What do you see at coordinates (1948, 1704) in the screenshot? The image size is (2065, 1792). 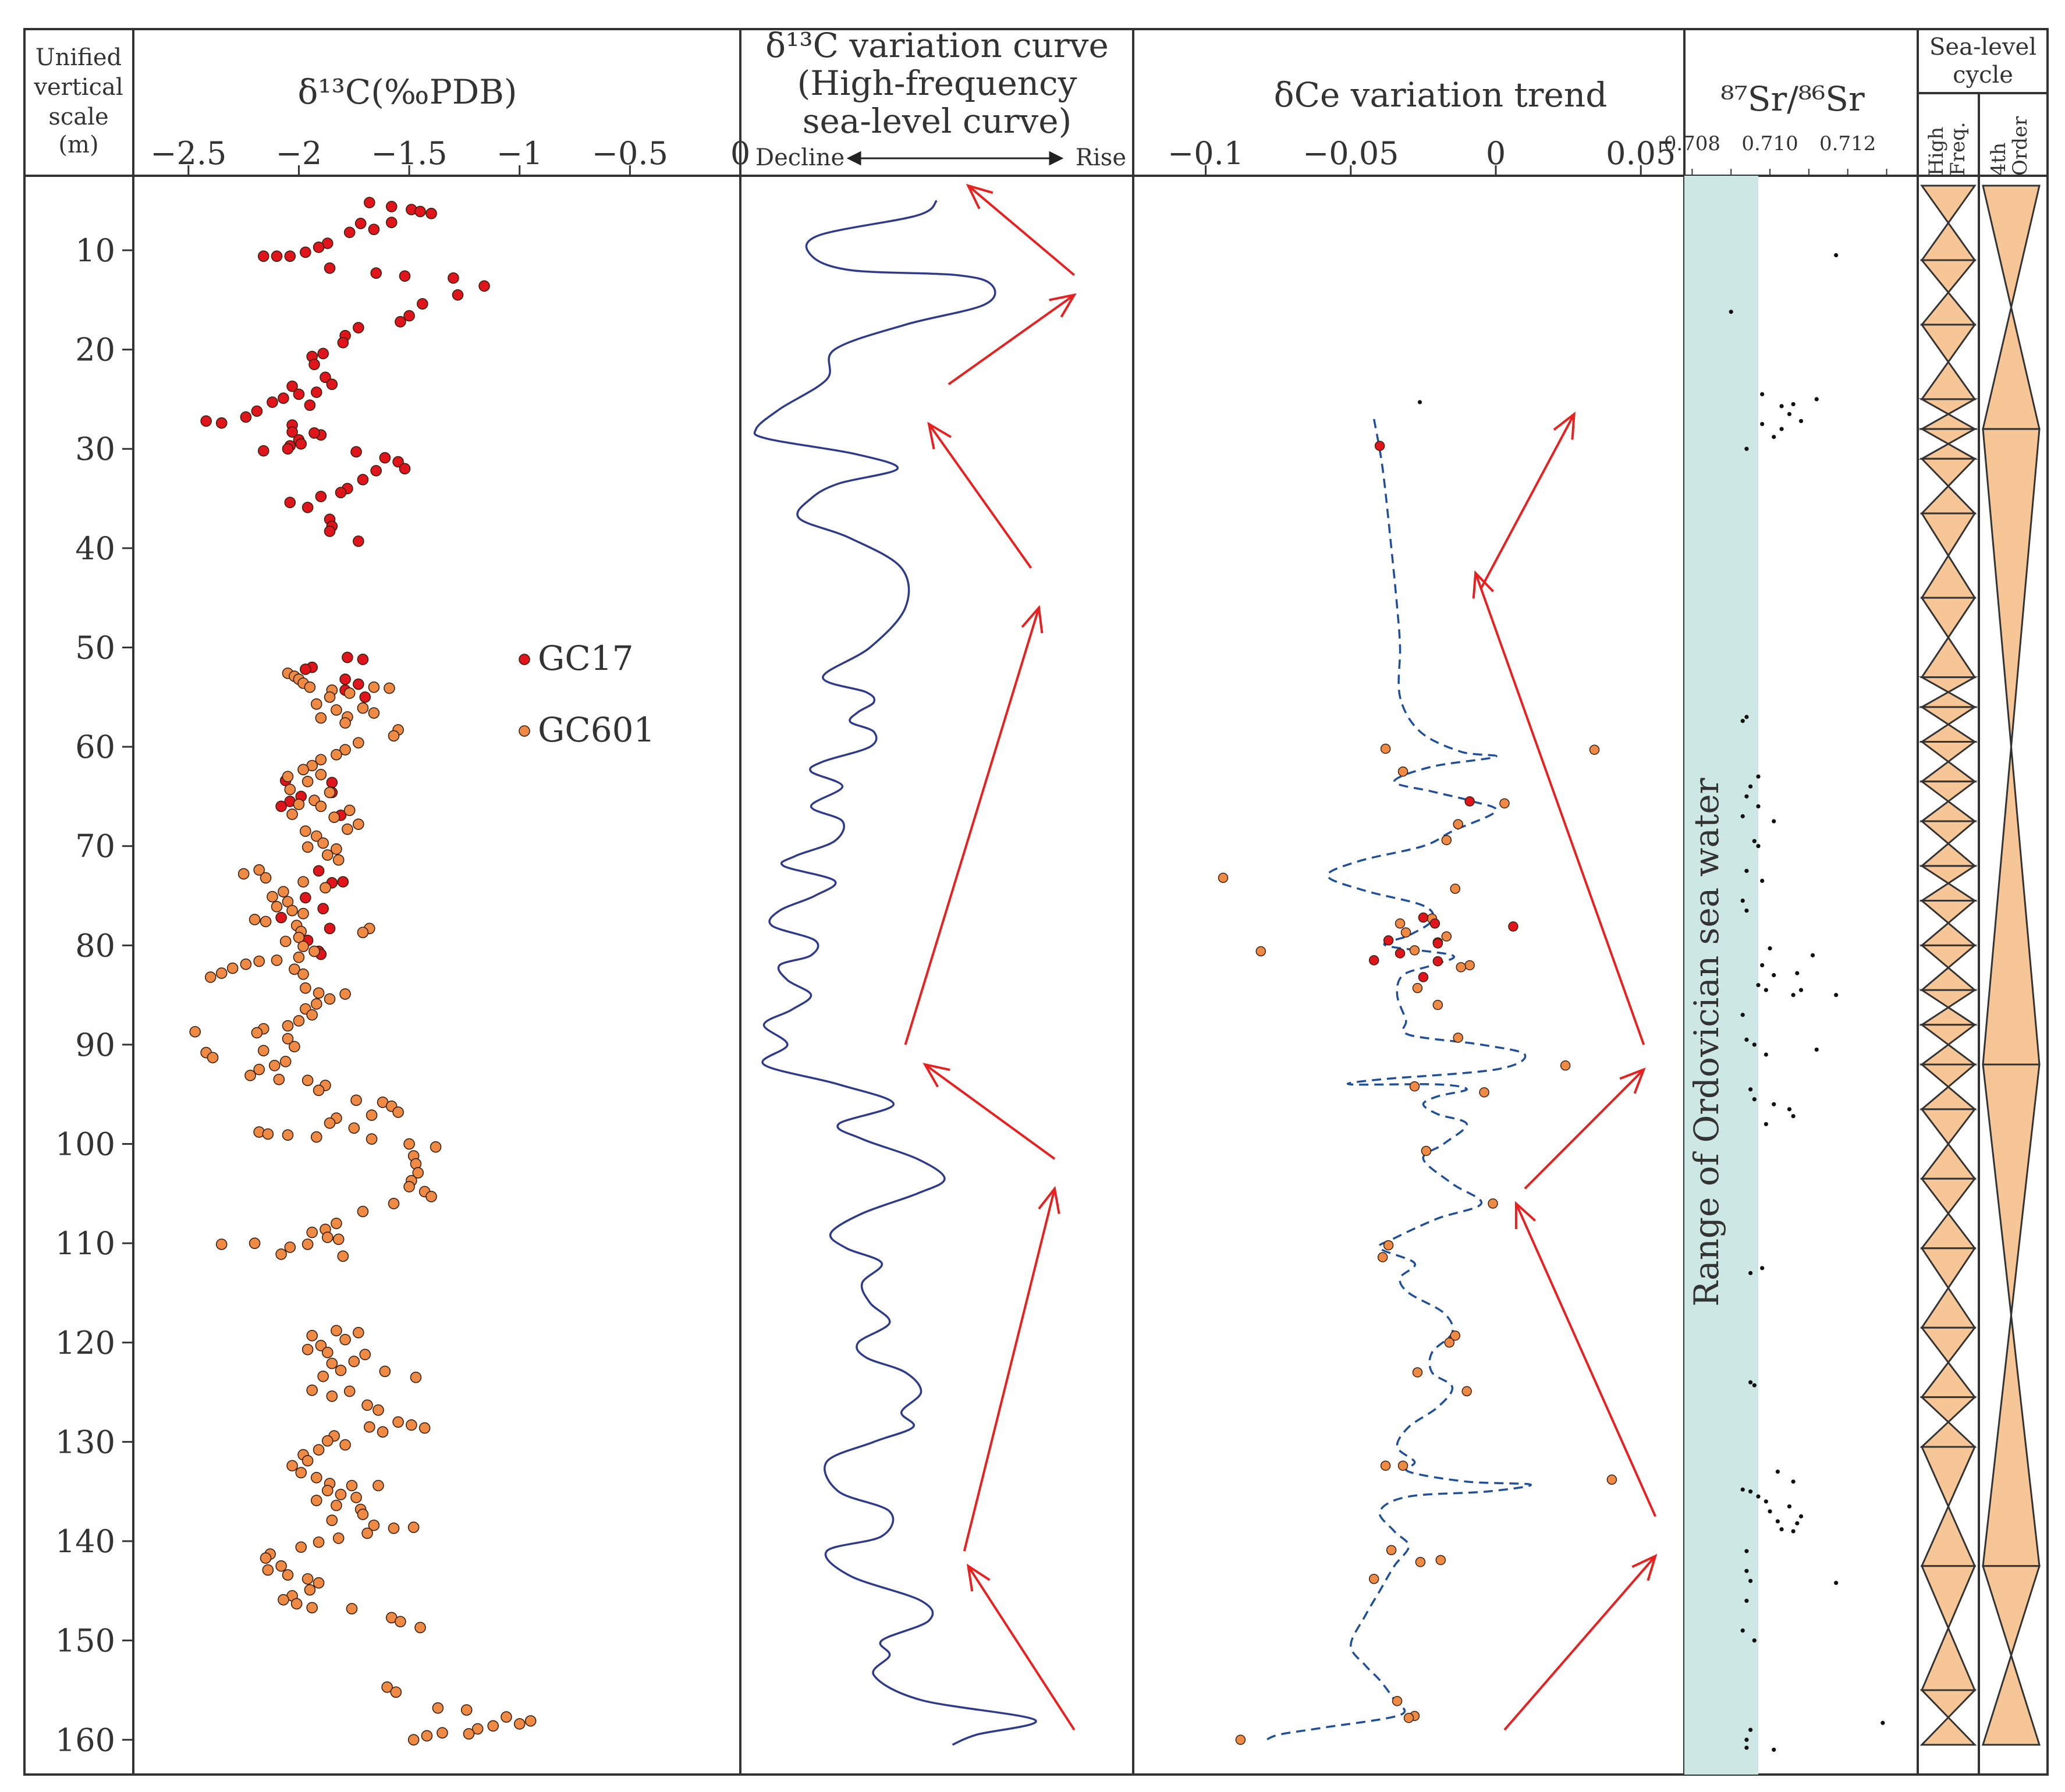 I see `hf-cycle-26-upper` at bounding box center [1948, 1704].